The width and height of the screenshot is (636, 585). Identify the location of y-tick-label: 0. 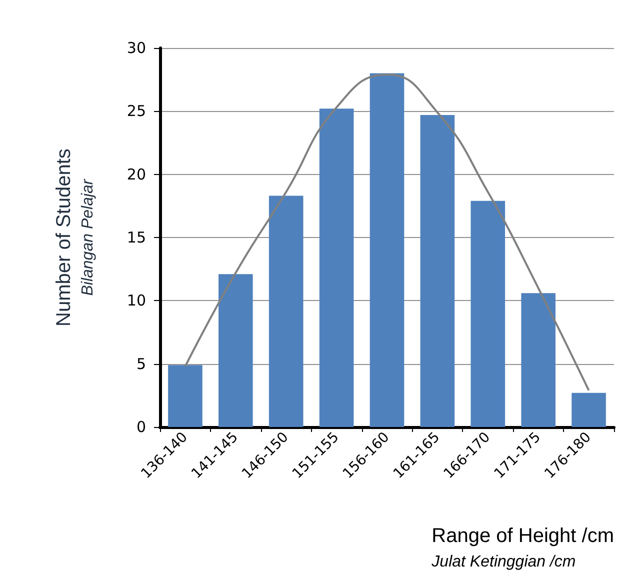
(141, 427).